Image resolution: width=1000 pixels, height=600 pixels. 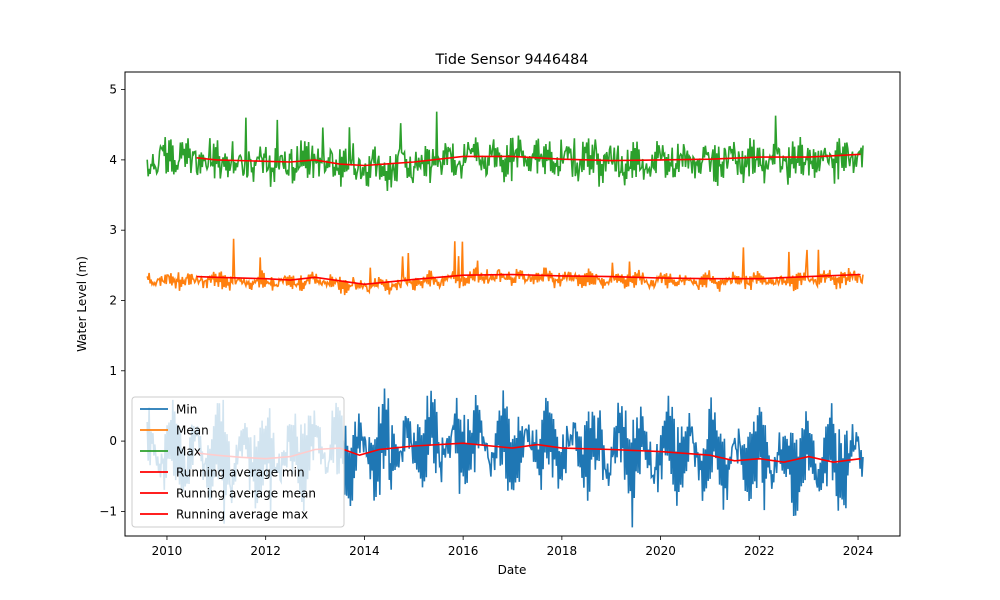 I want to click on y-tick-label: 2, so click(x=113, y=300).